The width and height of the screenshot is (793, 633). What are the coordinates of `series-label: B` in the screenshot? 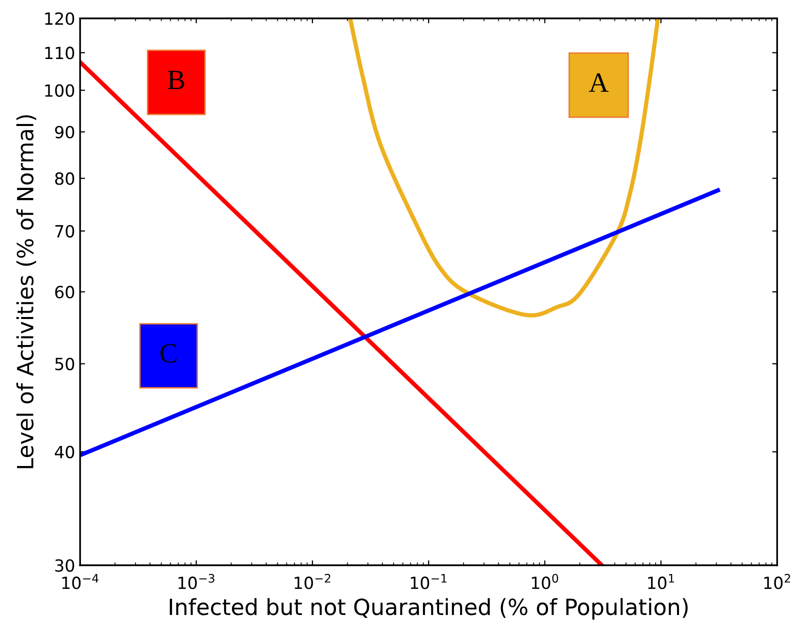 It's located at (176, 80).